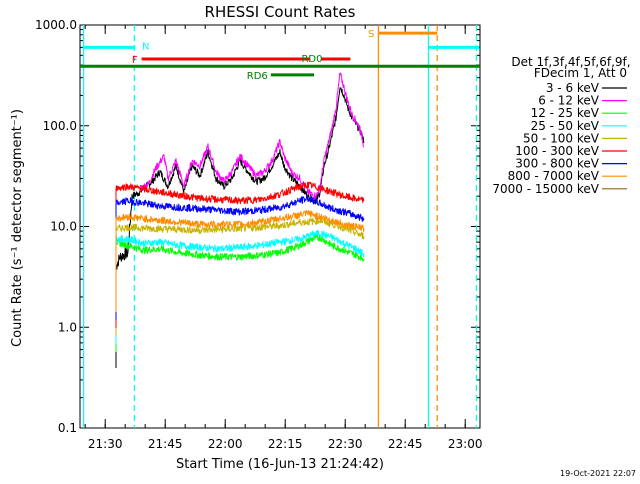 The height and width of the screenshot is (484, 640). What do you see at coordinates (557, 164) in the screenshot?
I see `legend-entry-label: 300 - 800 keV` at bounding box center [557, 164].